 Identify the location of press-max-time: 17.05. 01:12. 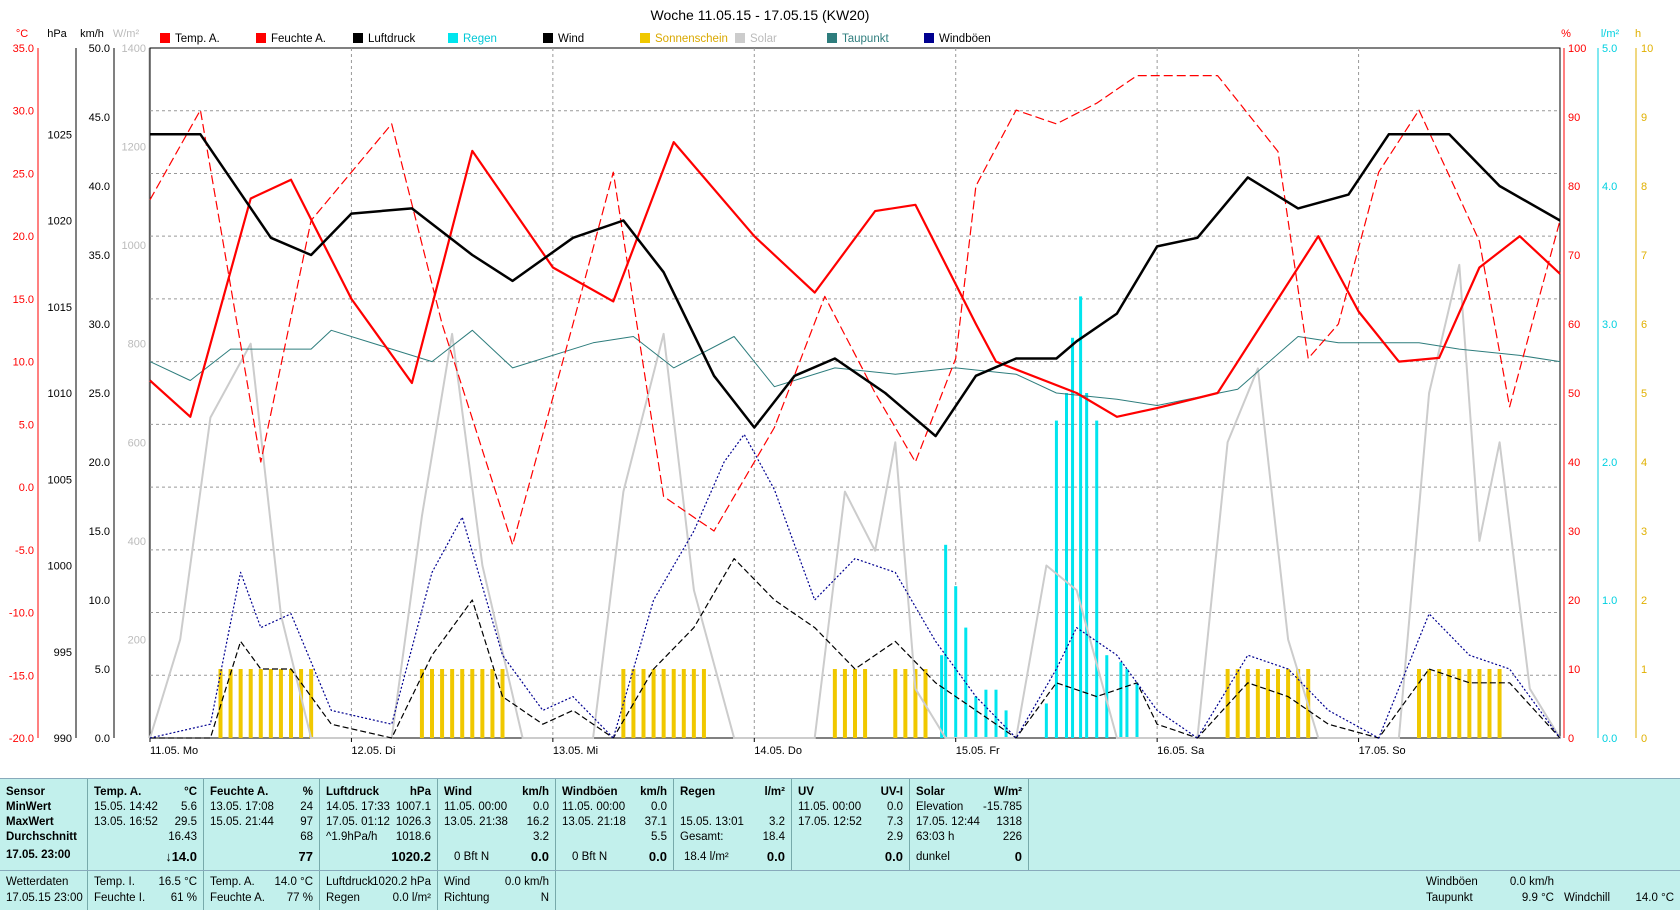
(358, 822).